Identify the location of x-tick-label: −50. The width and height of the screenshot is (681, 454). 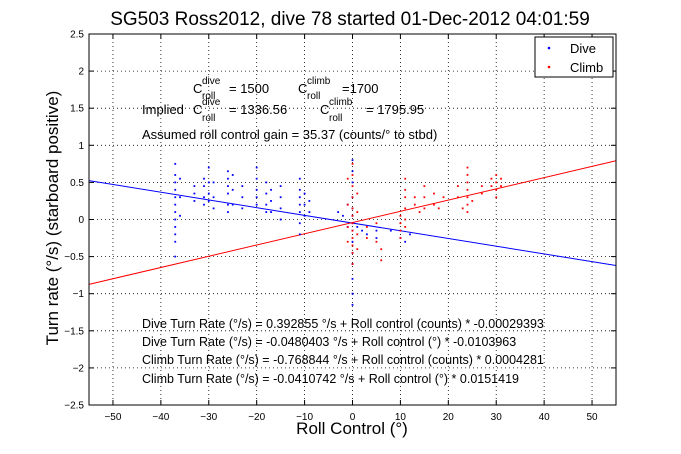
(112, 417).